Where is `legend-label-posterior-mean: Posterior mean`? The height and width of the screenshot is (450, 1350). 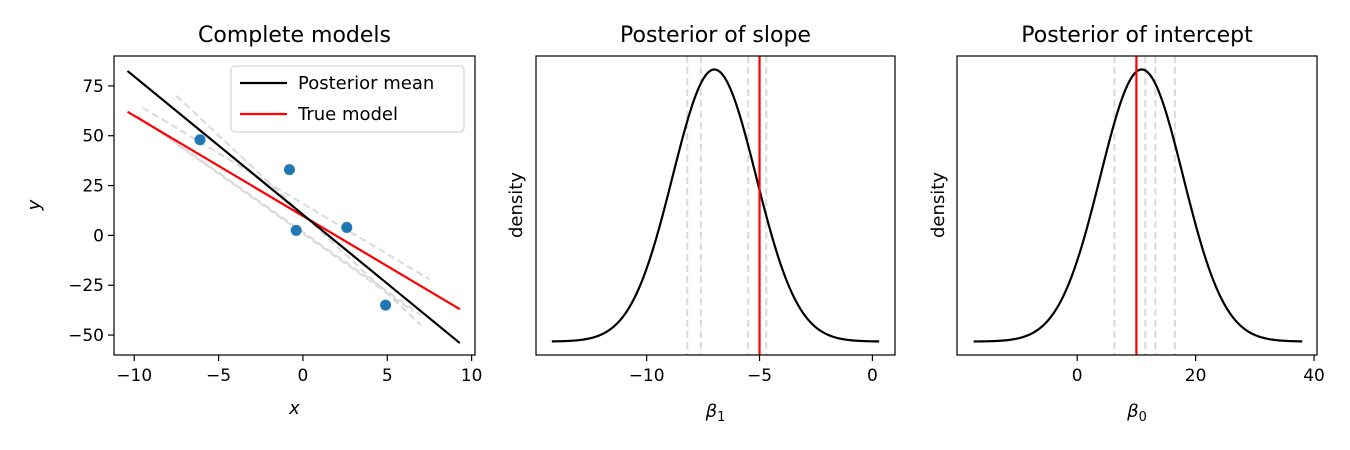 legend-label-posterior-mean: Posterior mean is located at coordinates (366, 83).